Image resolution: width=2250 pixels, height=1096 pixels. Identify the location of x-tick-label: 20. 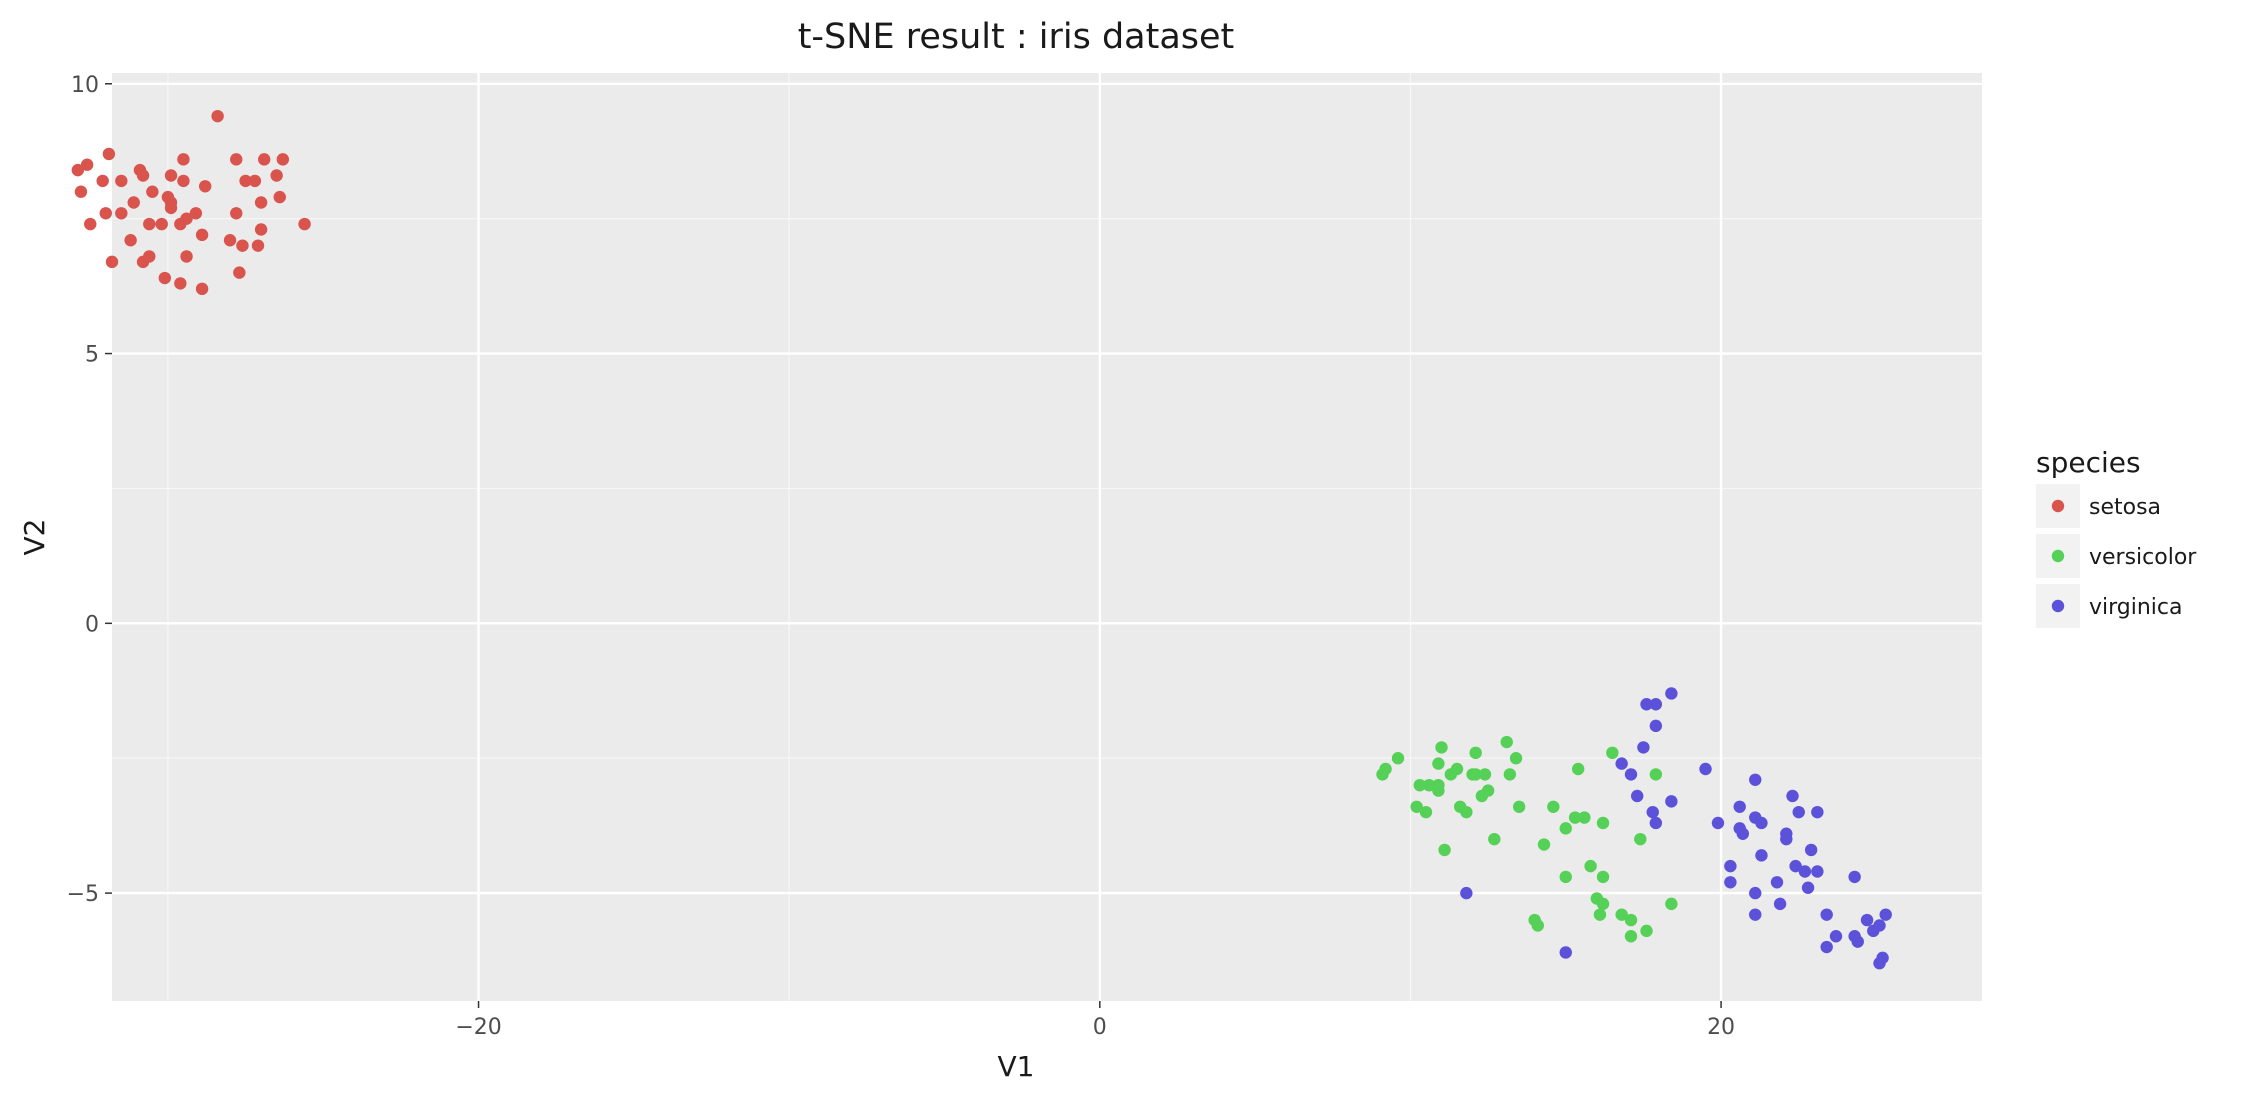
(1721, 1027).